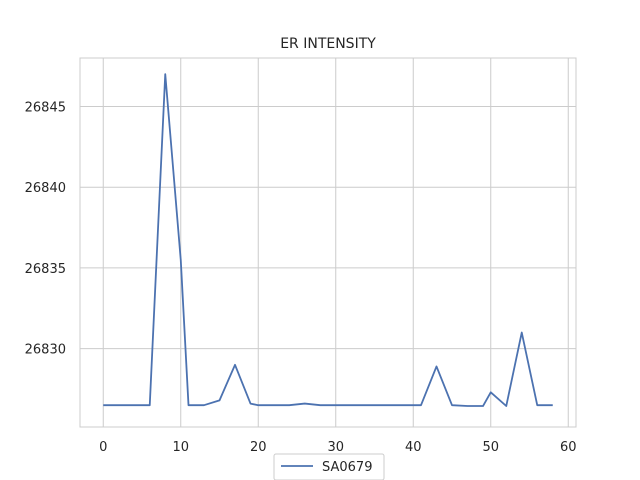  I want to click on y-tick-label: 26845, so click(45, 107).